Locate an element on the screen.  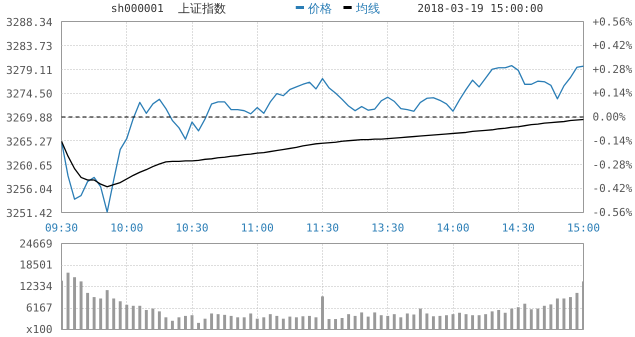
y-tick-label: 24669 is located at coordinates (36, 244).